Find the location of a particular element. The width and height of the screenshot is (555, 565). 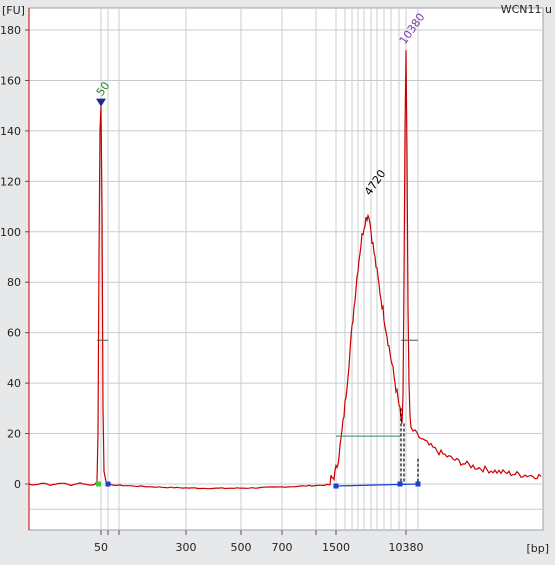

x-tick-label: 50 is located at coordinates (101, 547).